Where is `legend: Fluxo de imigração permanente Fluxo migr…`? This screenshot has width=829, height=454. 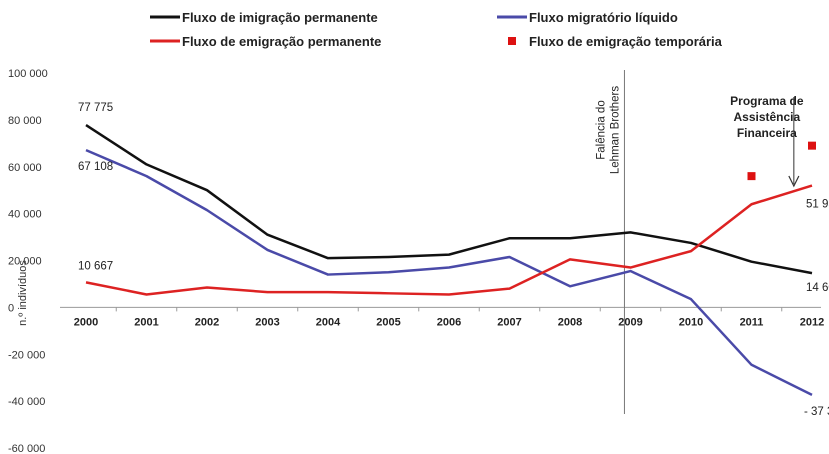 legend: Fluxo de imigração permanente Fluxo migr… is located at coordinates (436, 29).